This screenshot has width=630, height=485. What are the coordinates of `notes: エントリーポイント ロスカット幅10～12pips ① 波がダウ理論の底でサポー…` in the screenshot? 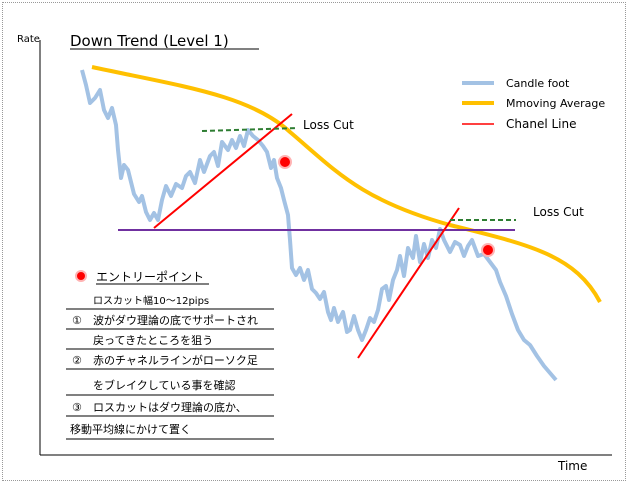 It's located at (170, 355).